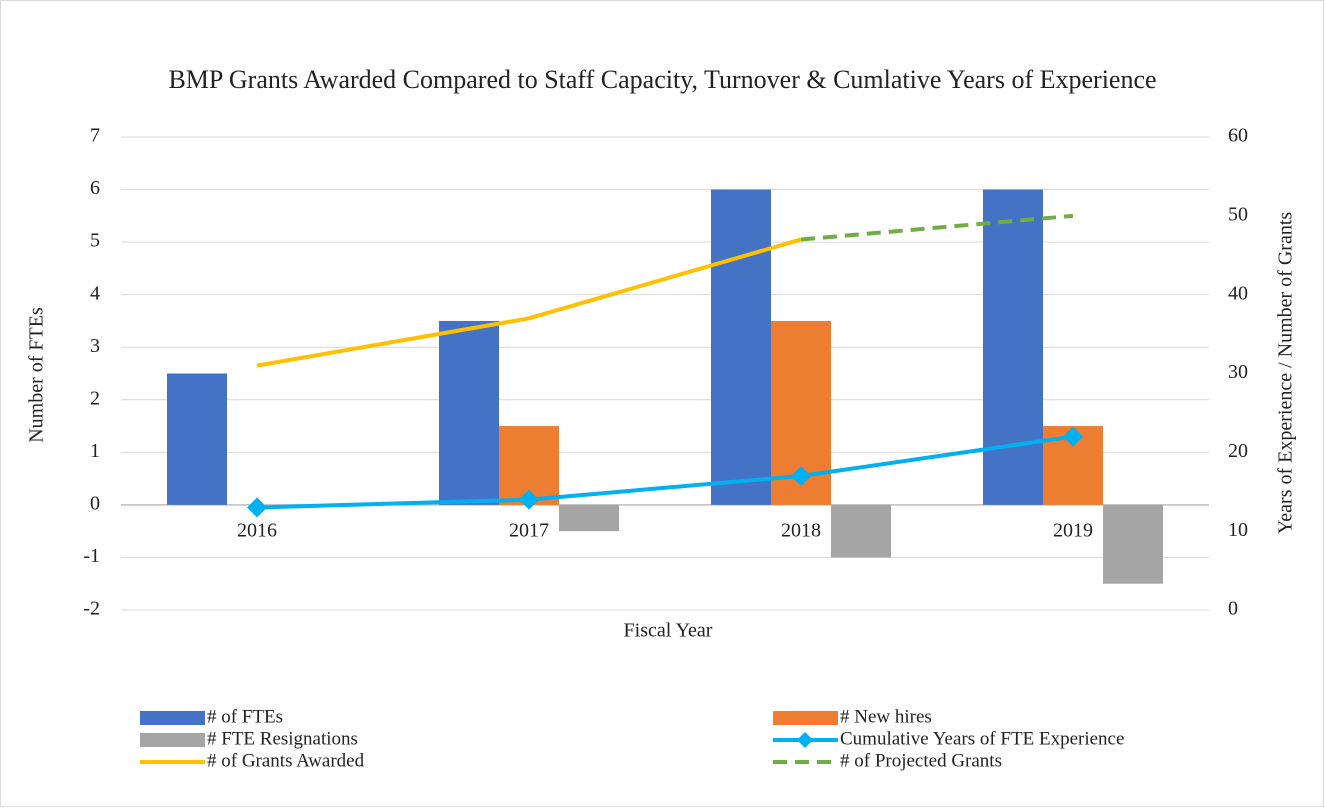 The width and height of the screenshot is (1325, 808). What do you see at coordinates (1233, 609) in the screenshot?
I see `y2-tick-label: 0` at bounding box center [1233, 609].